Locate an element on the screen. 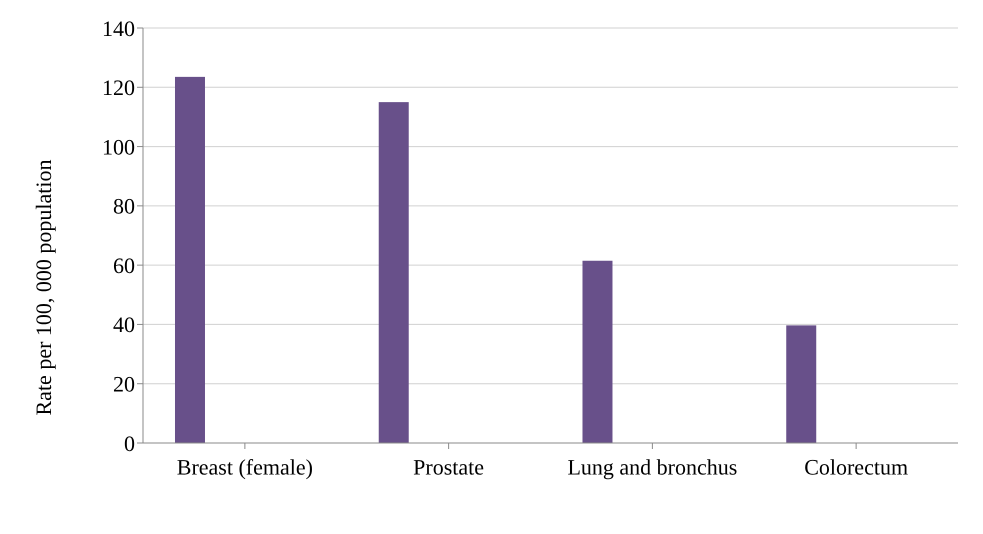 This screenshot has width=983, height=534. y-tick-label: 140 is located at coordinates (118, 28).